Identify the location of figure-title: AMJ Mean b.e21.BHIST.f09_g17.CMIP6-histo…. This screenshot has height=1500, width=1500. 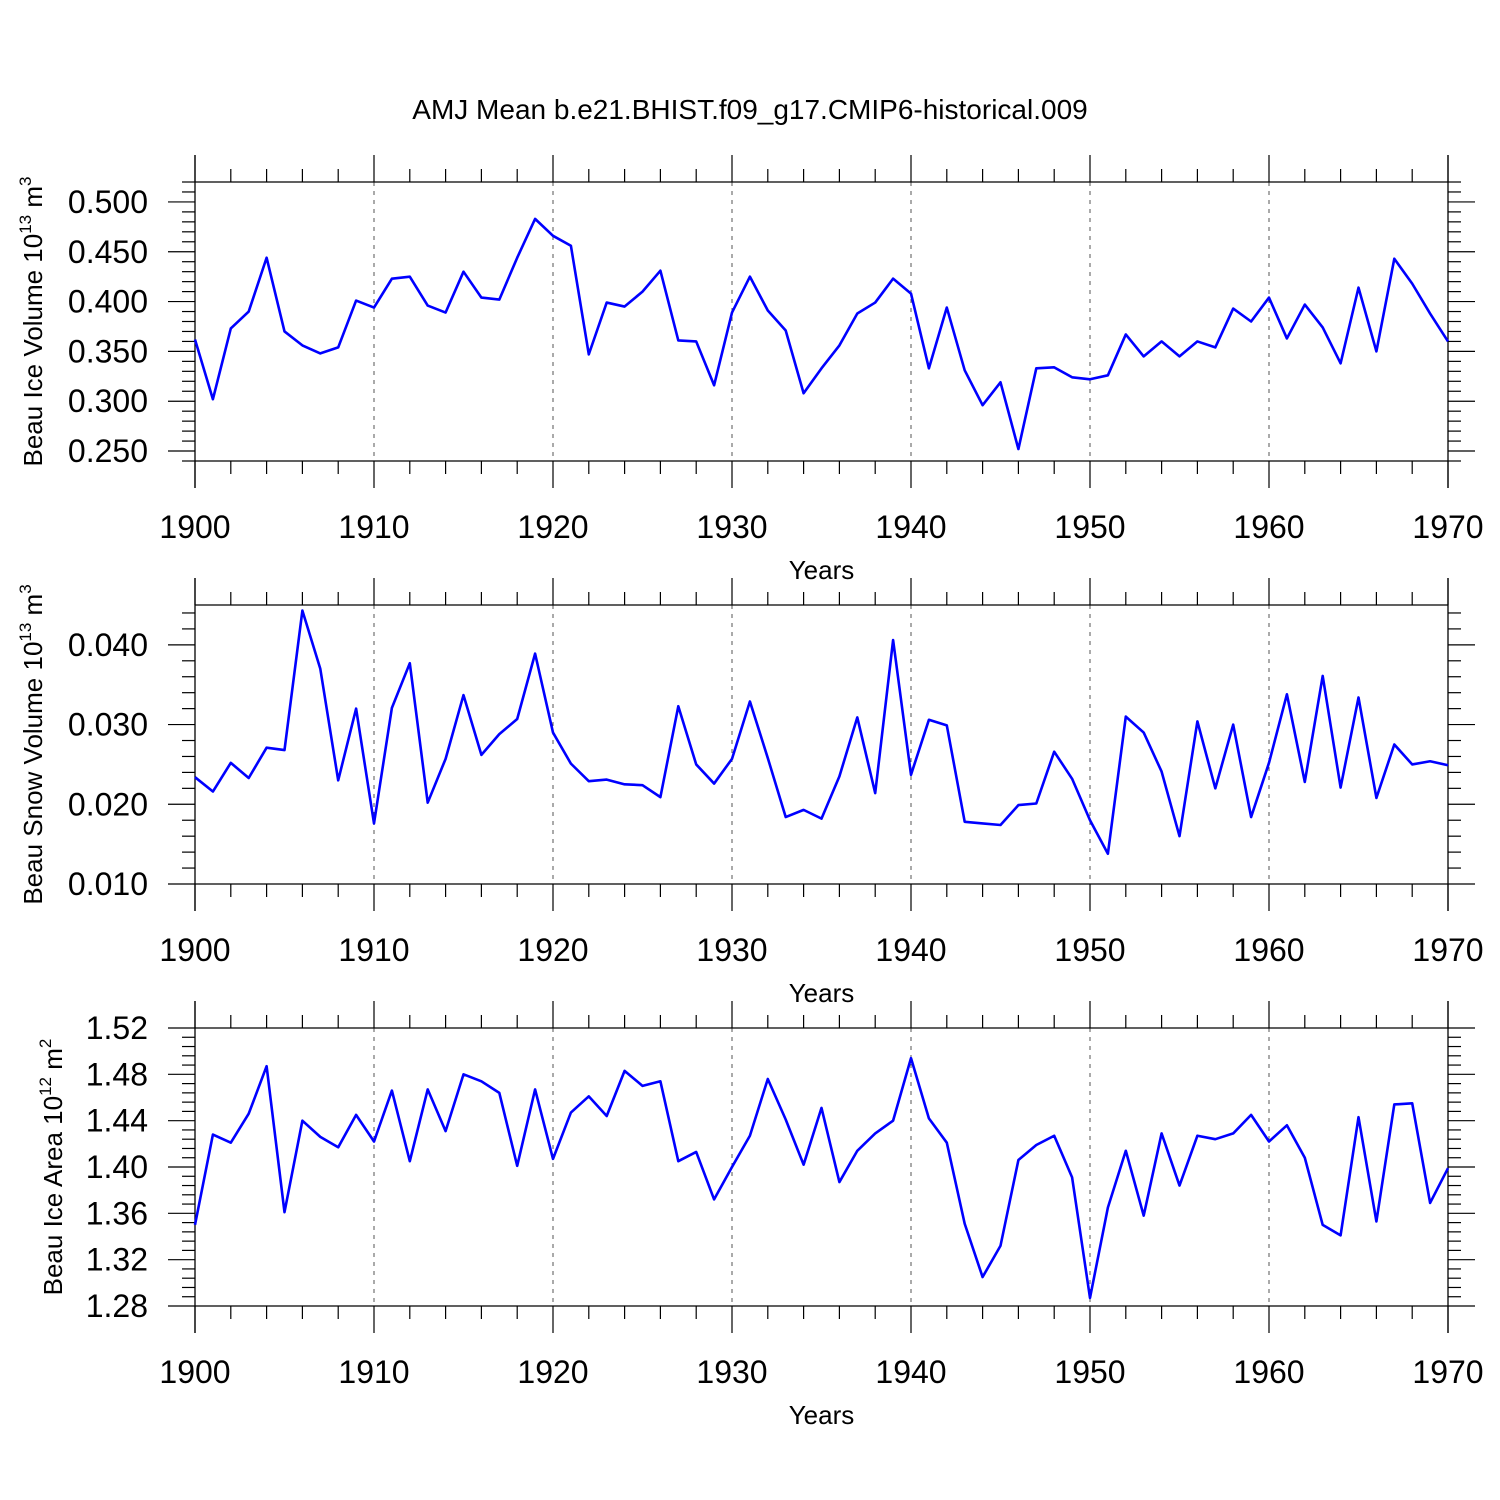
(749, 109).